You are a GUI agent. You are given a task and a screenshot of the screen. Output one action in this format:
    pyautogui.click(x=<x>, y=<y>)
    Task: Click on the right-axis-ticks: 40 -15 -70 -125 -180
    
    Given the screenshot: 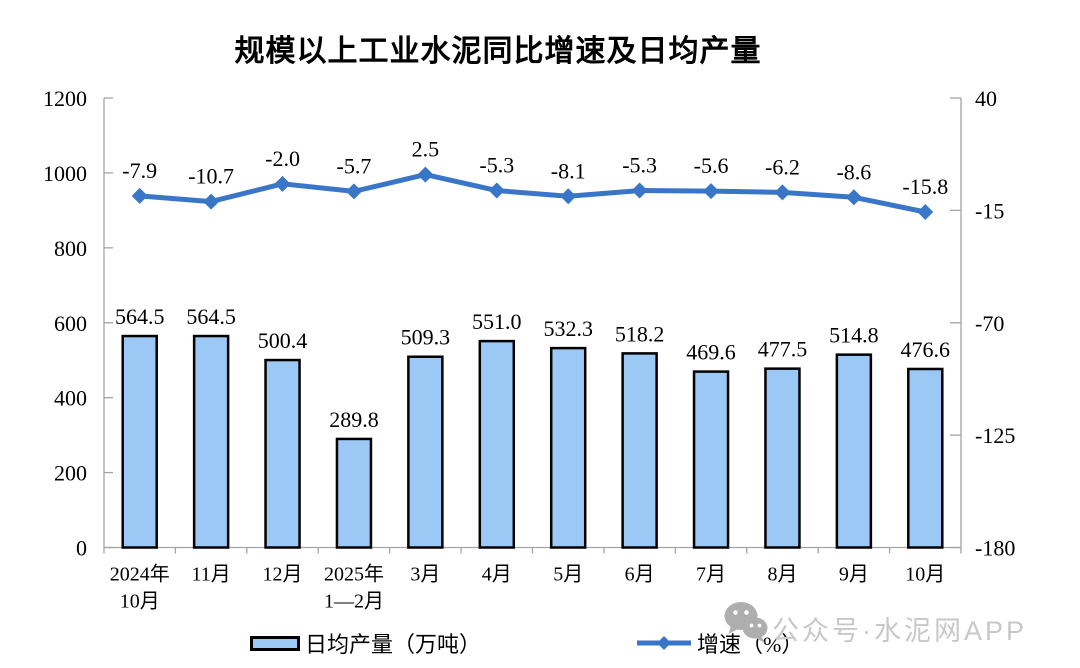 What is the action you would take?
    pyautogui.click(x=982, y=323)
    